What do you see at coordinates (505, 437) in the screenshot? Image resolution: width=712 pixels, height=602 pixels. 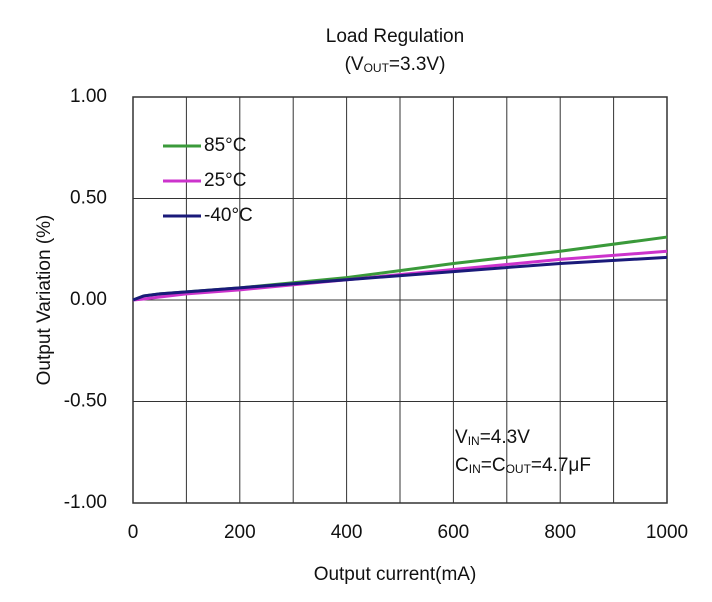 I see `text-part: =4.3V` at bounding box center [505, 437].